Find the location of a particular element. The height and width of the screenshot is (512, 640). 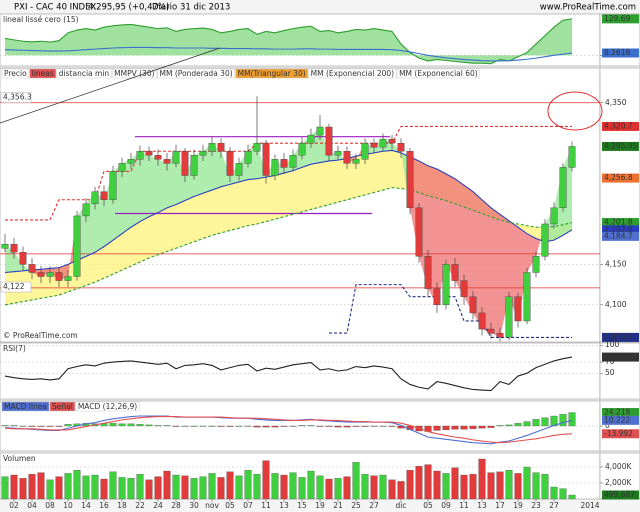

price-tag-label: 78.837 is located at coordinates (617, 356).